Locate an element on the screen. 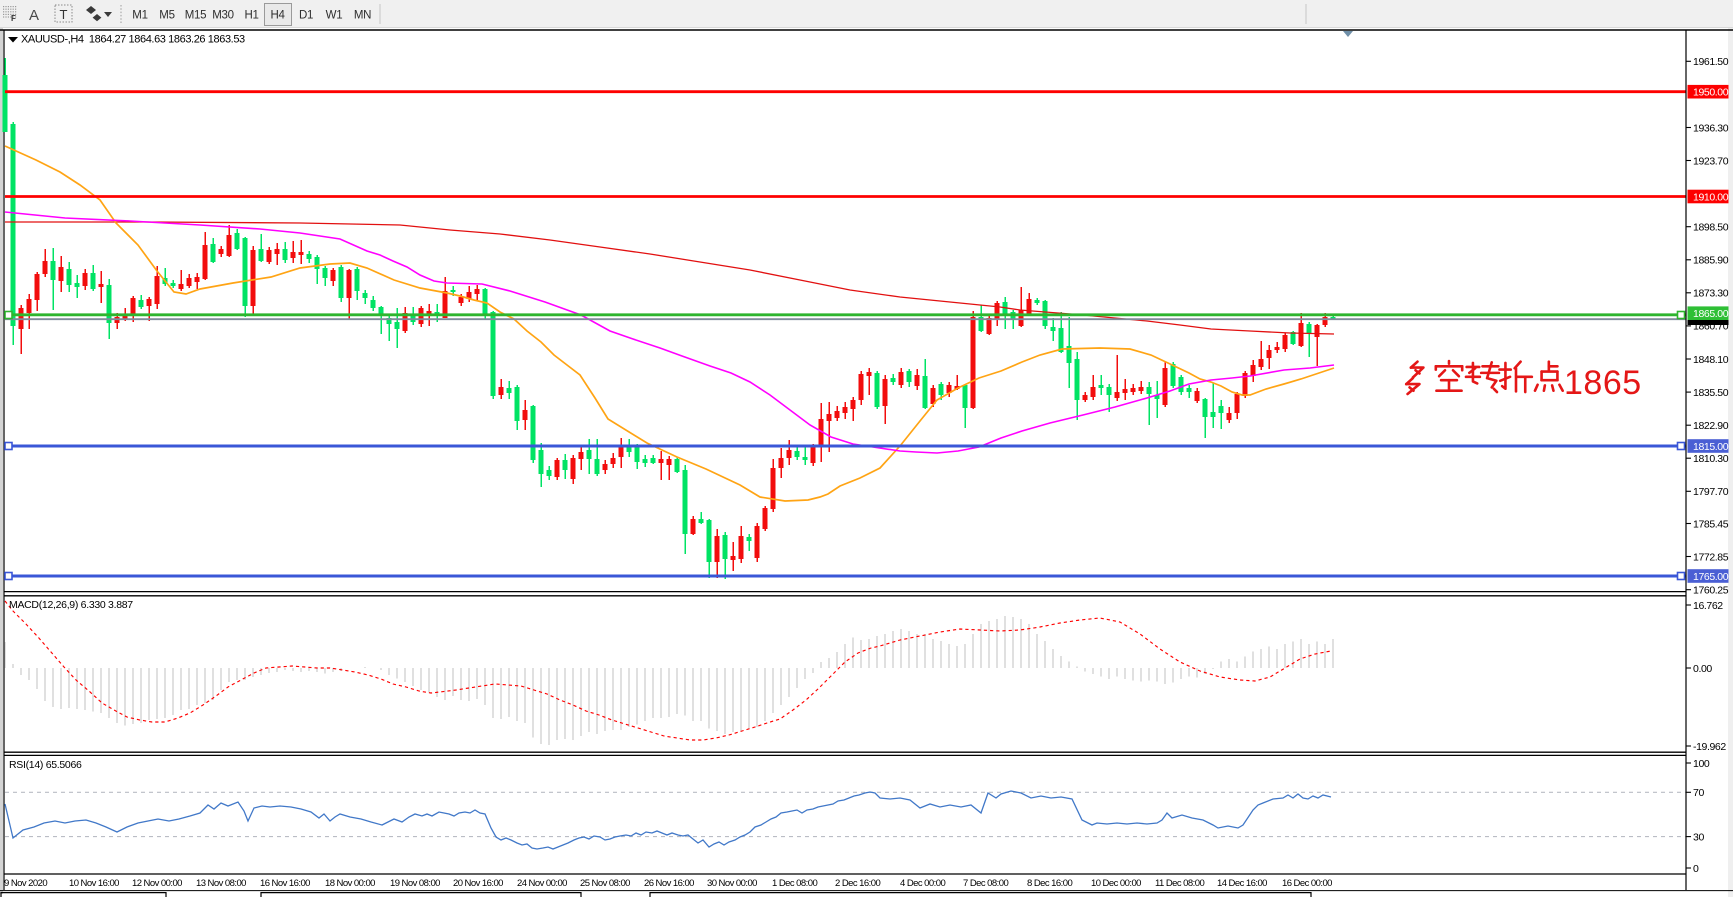  svg-text: 1 Dec 08:00 is located at coordinates (794, 883).